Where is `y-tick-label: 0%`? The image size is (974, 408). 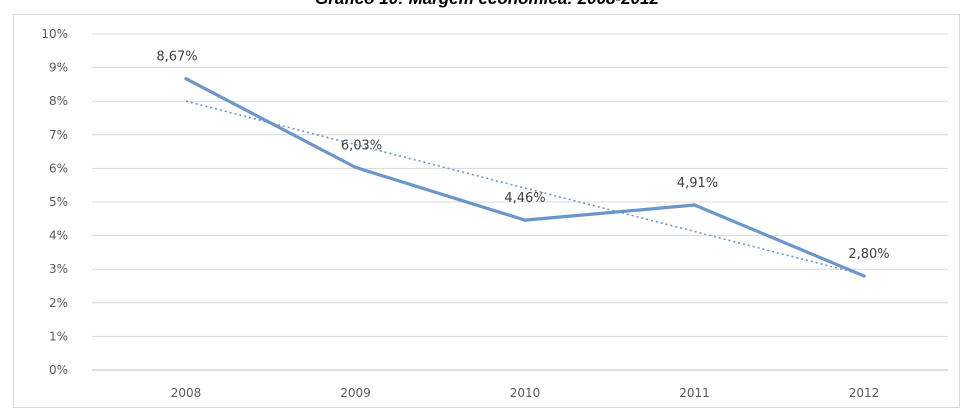
y-tick-label: 0% is located at coordinates (58, 370).